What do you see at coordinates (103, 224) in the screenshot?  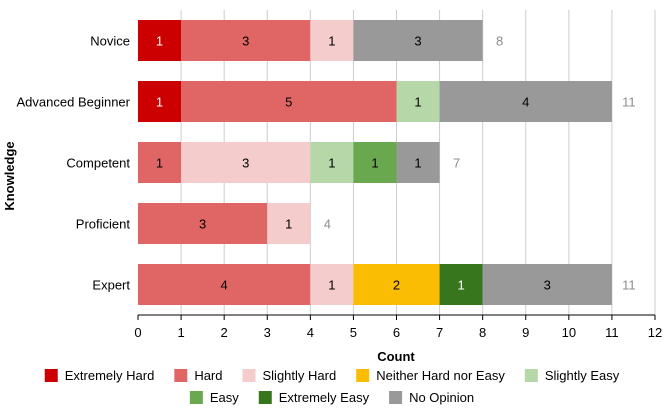 I see `y-tick-label: Proficient` at bounding box center [103, 224].